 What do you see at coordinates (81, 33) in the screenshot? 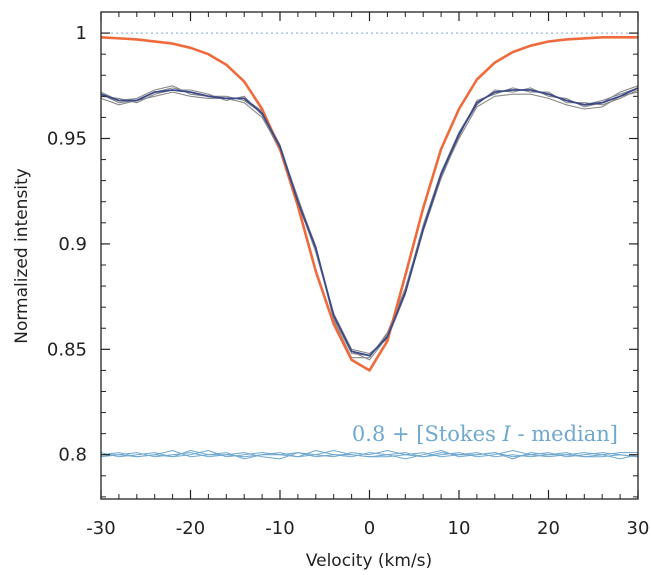
I see `y-tick-label: 1` at bounding box center [81, 33].